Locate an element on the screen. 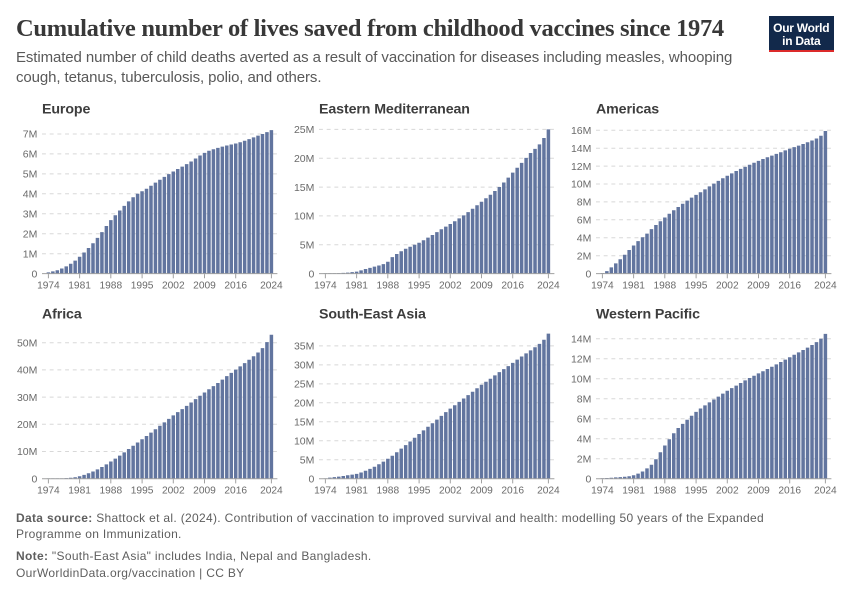 This screenshot has width=850, height=600. svg-text: 16M is located at coordinates (581, 131).